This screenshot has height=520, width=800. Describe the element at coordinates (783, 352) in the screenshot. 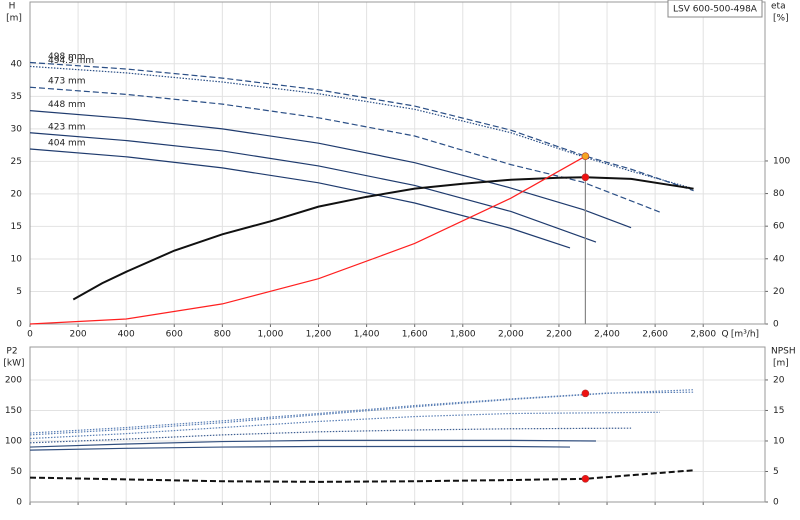

I see `y2-axis-label: NPSH` at that location.